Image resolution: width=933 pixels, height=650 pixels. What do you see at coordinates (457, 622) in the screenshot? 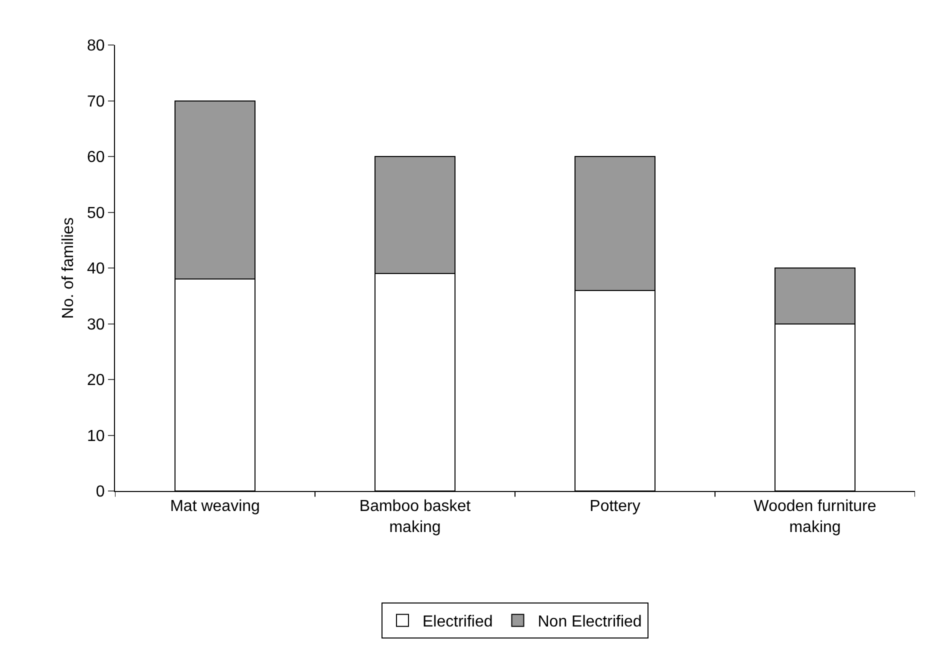
I see `legend-label: Electrified` at bounding box center [457, 622].